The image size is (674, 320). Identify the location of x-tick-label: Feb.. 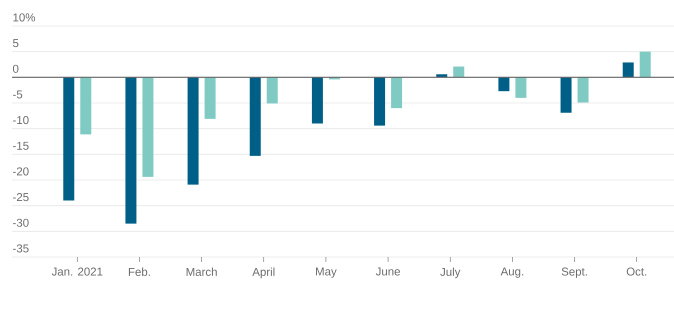
(139, 272).